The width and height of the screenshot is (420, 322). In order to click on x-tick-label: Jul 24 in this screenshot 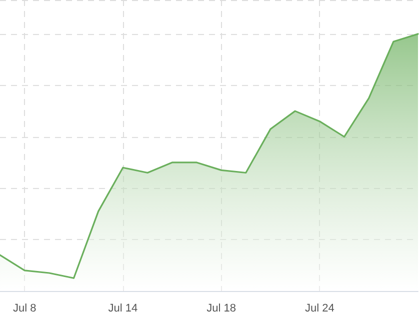, I will do `click(319, 308)`.